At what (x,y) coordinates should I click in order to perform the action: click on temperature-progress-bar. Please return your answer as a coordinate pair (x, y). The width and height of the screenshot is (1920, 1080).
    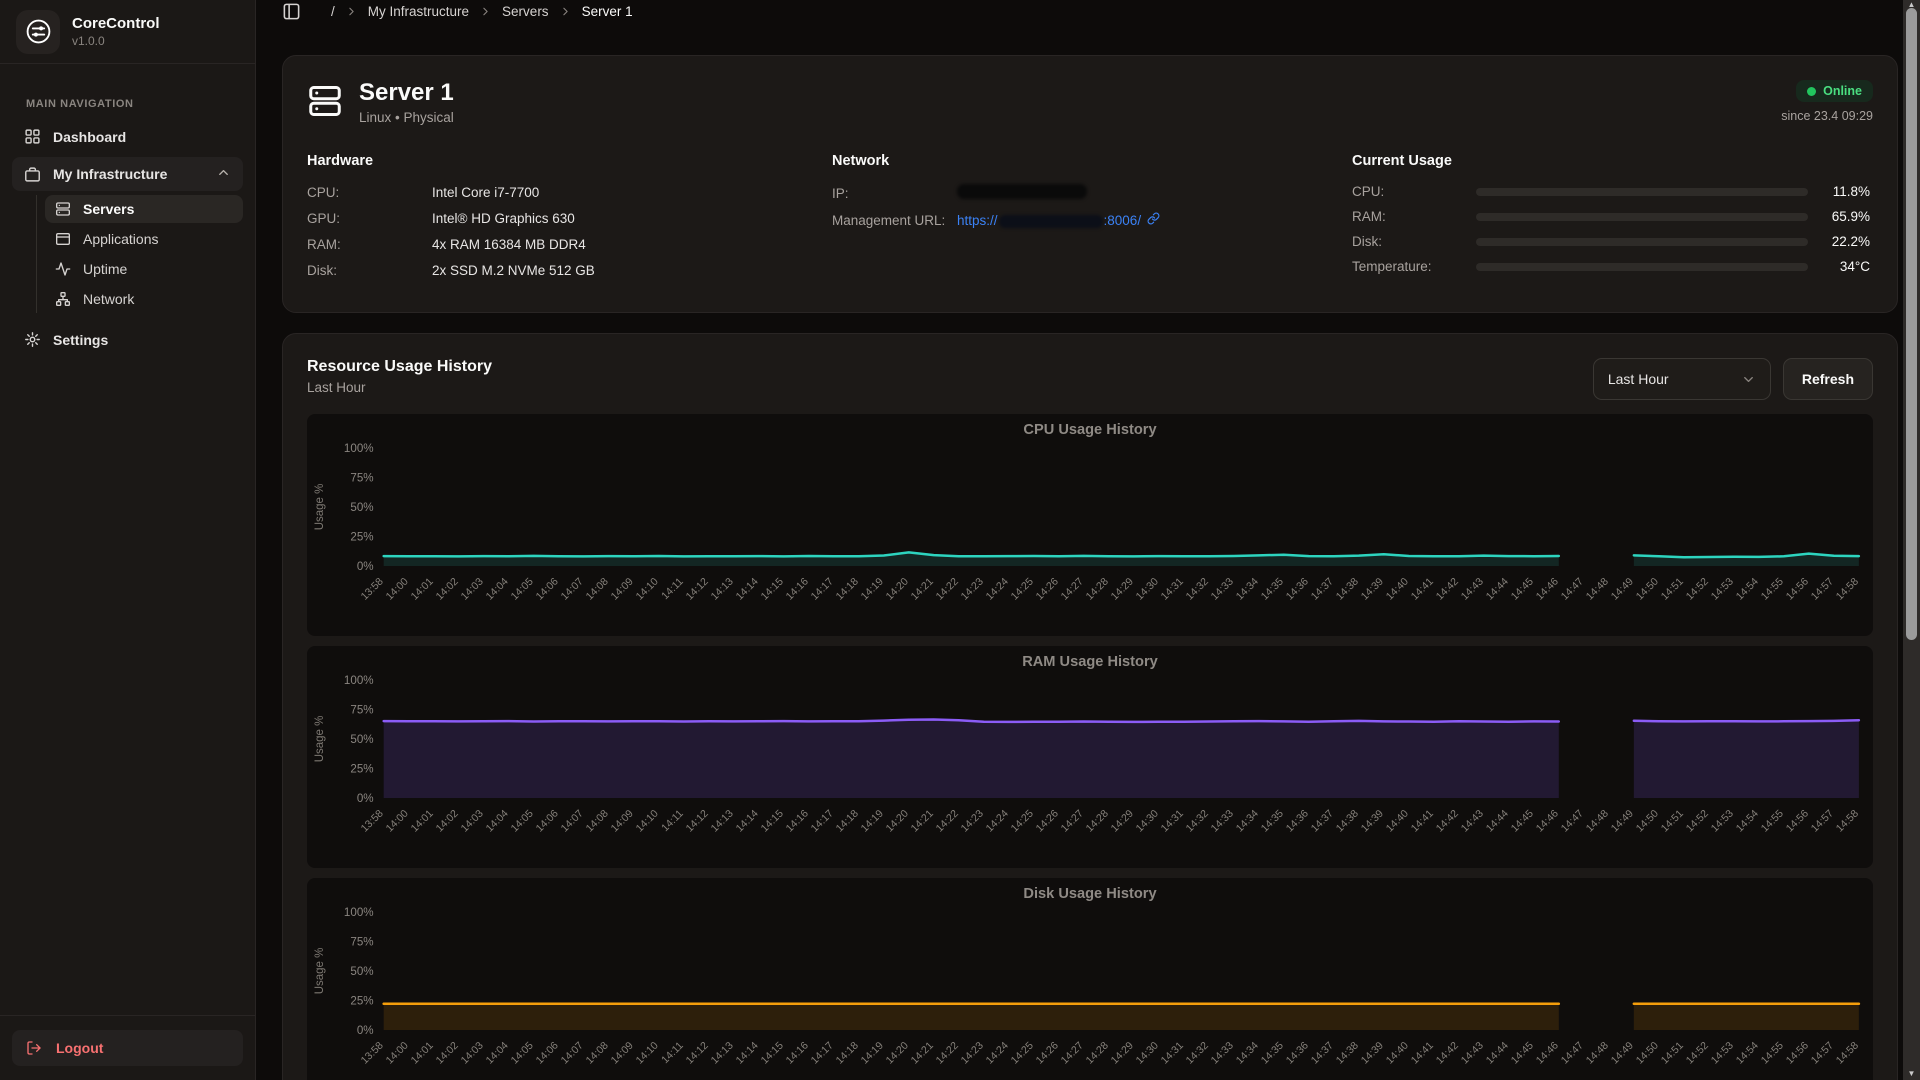
    Looking at the image, I should click on (1642, 266).